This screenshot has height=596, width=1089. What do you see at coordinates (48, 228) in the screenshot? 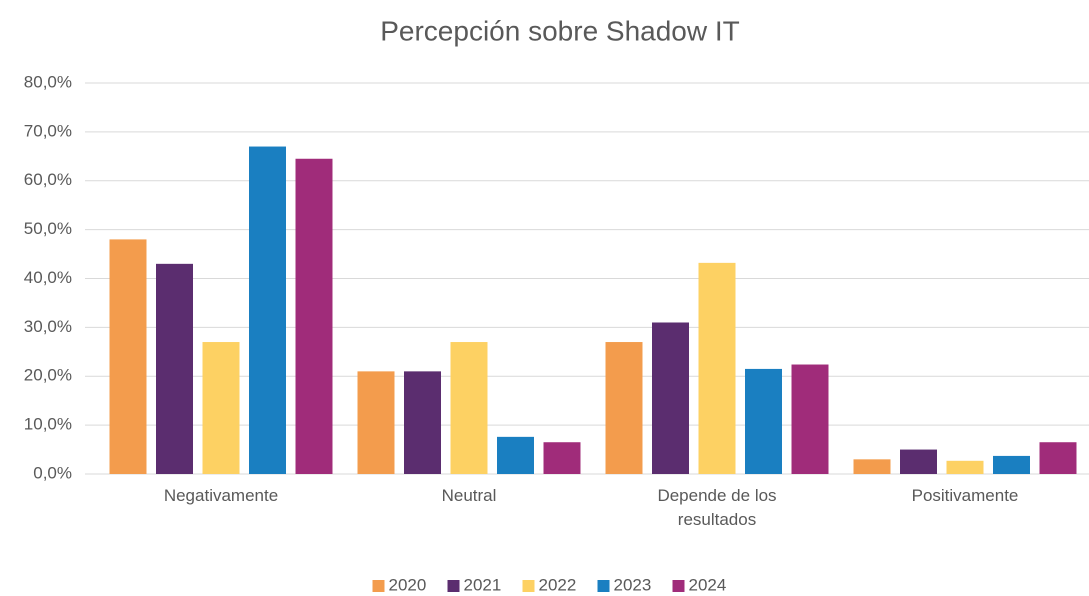
I see `y-tick-label: 50,0%` at bounding box center [48, 228].